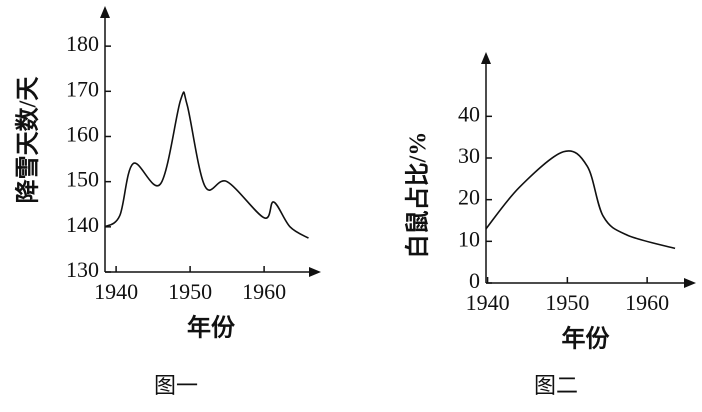  Describe the element at coordinates (469, 197) in the screenshot. I see `y-tick-label: 20` at that location.